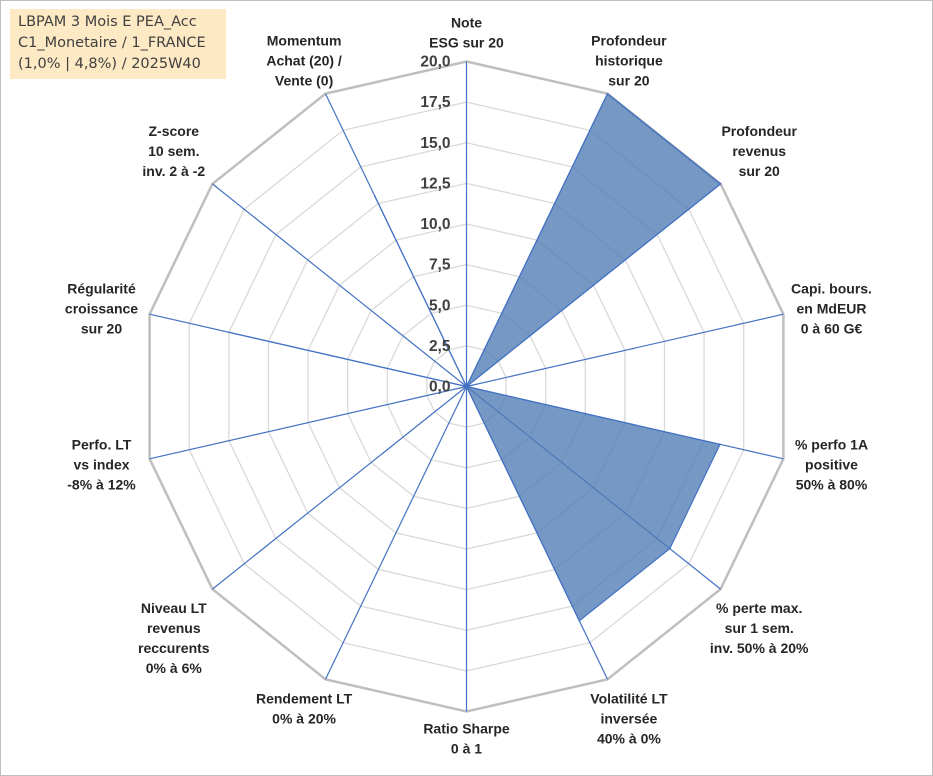  What do you see at coordinates (304, 708) in the screenshot?
I see `radar-axis-label-8: Rendement LT 0% à 20%` at bounding box center [304, 708].